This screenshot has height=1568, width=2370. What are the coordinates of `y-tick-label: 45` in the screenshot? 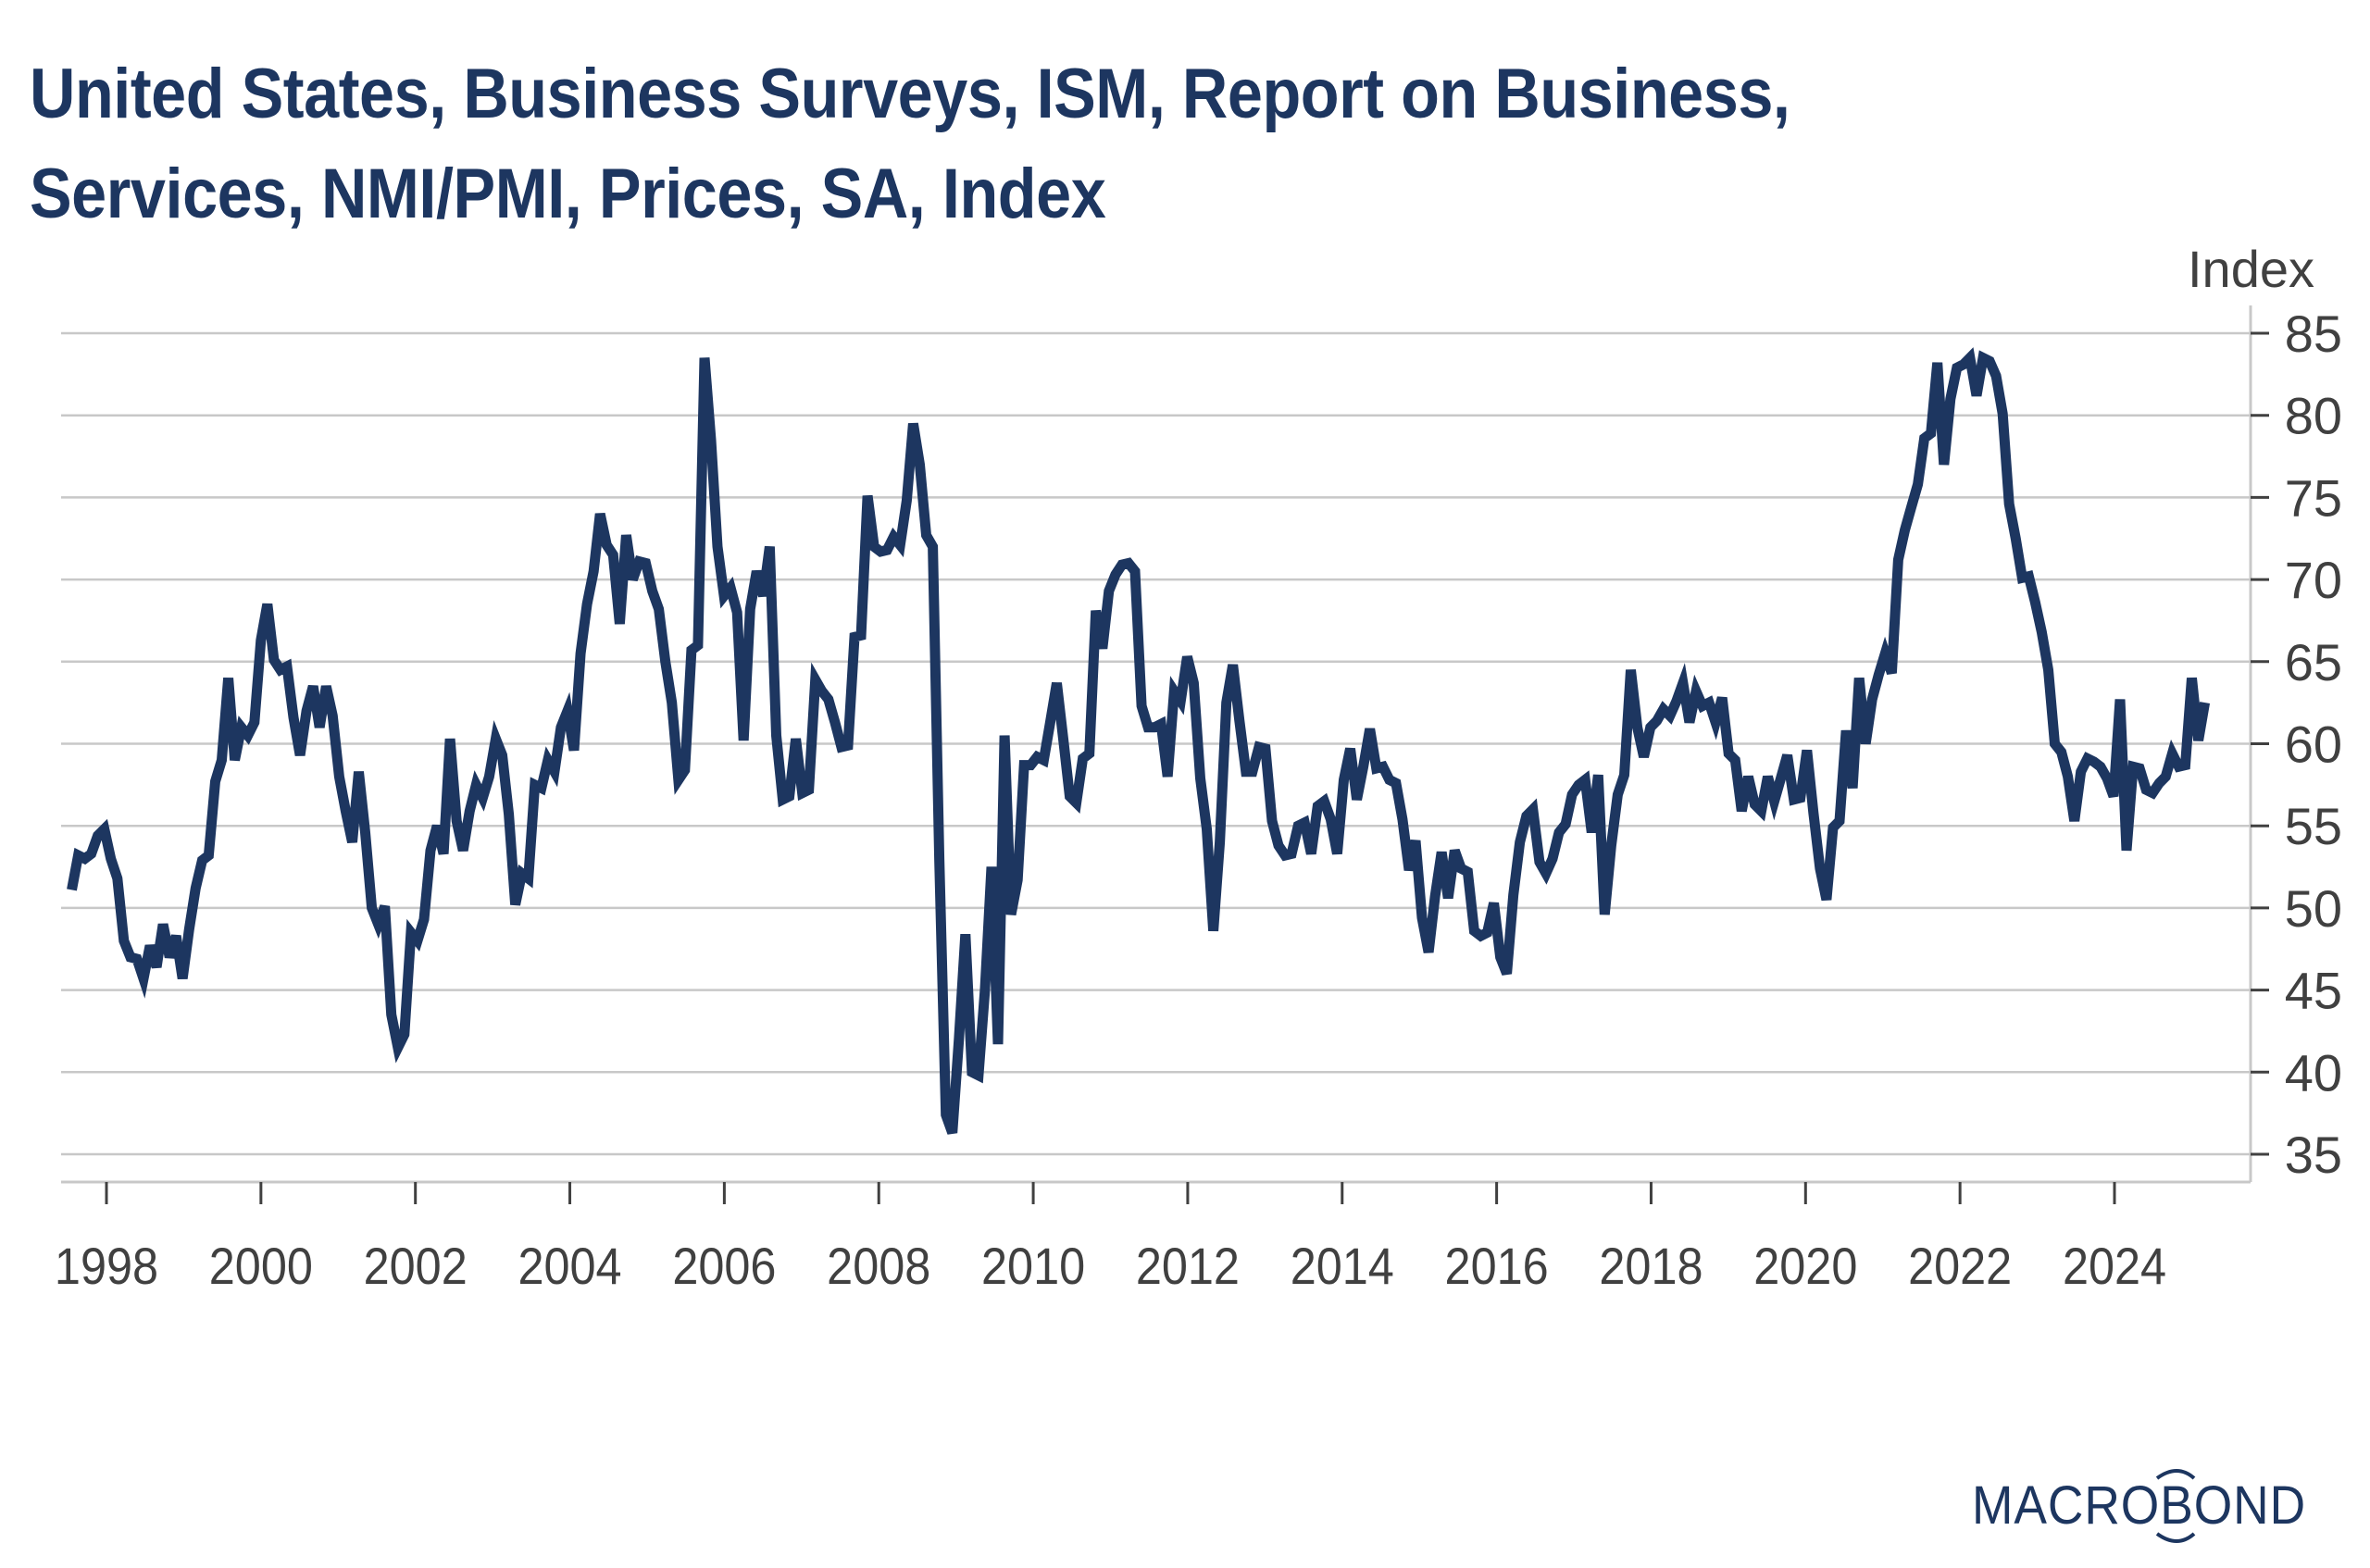 It's located at (2313, 991).